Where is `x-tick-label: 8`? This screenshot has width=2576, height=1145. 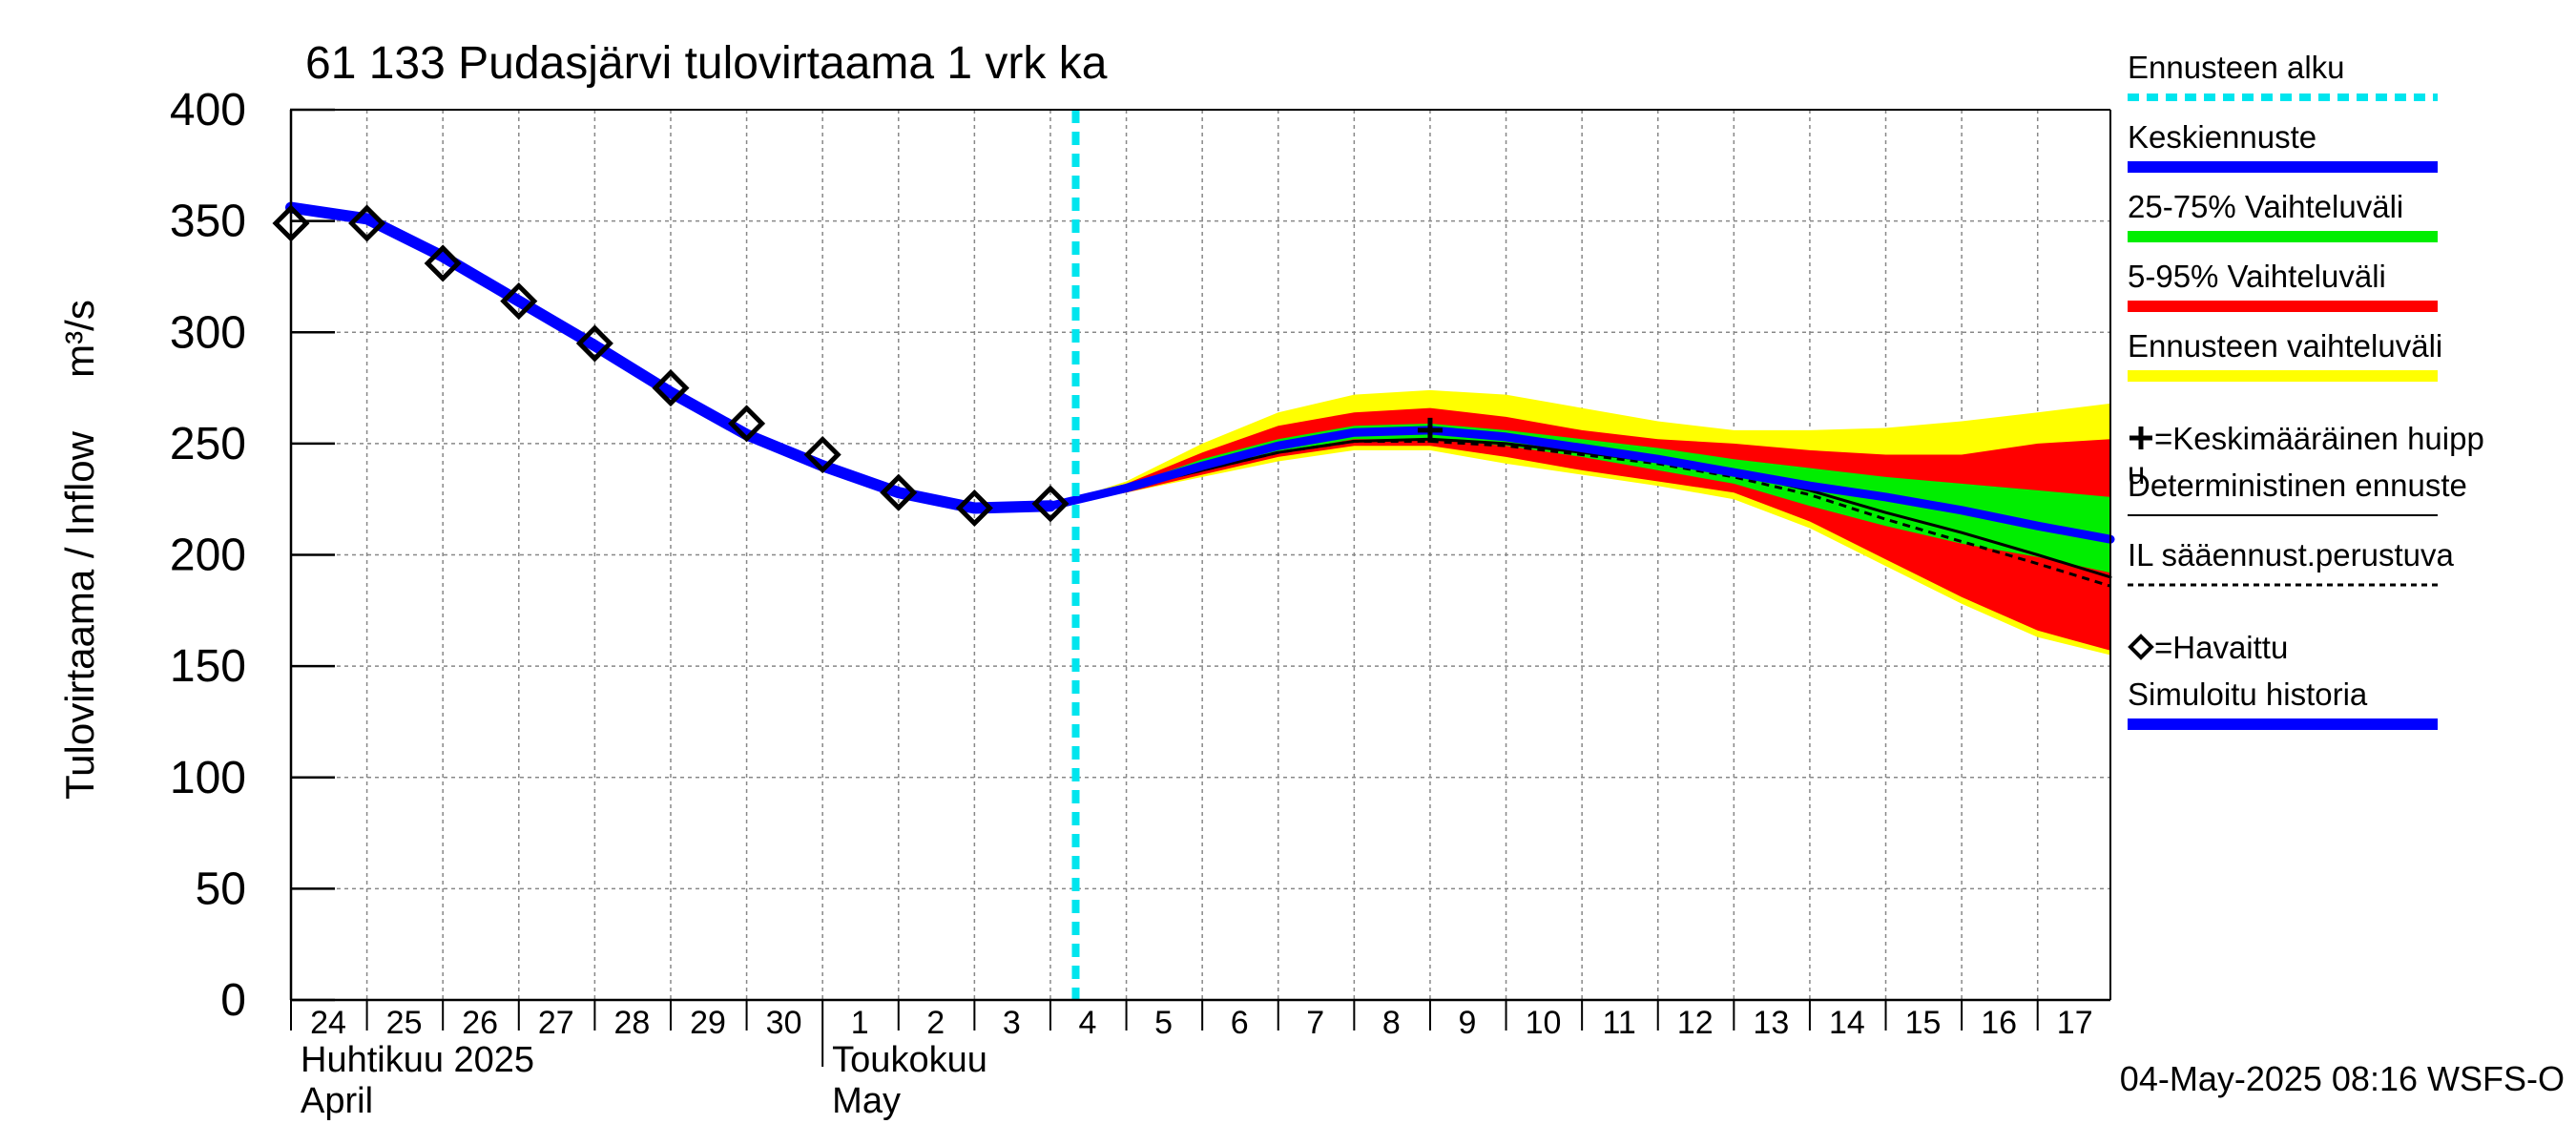
x-tick-label: 8 is located at coordinates (1391, 1023).